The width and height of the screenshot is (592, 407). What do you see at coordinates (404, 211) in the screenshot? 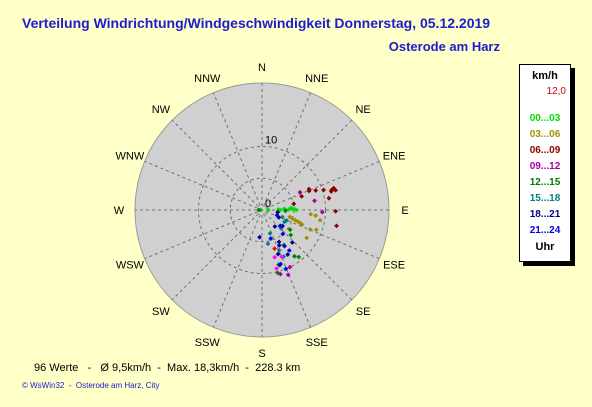
I see `direction-label-e: E` at bounding box center [404, 211].